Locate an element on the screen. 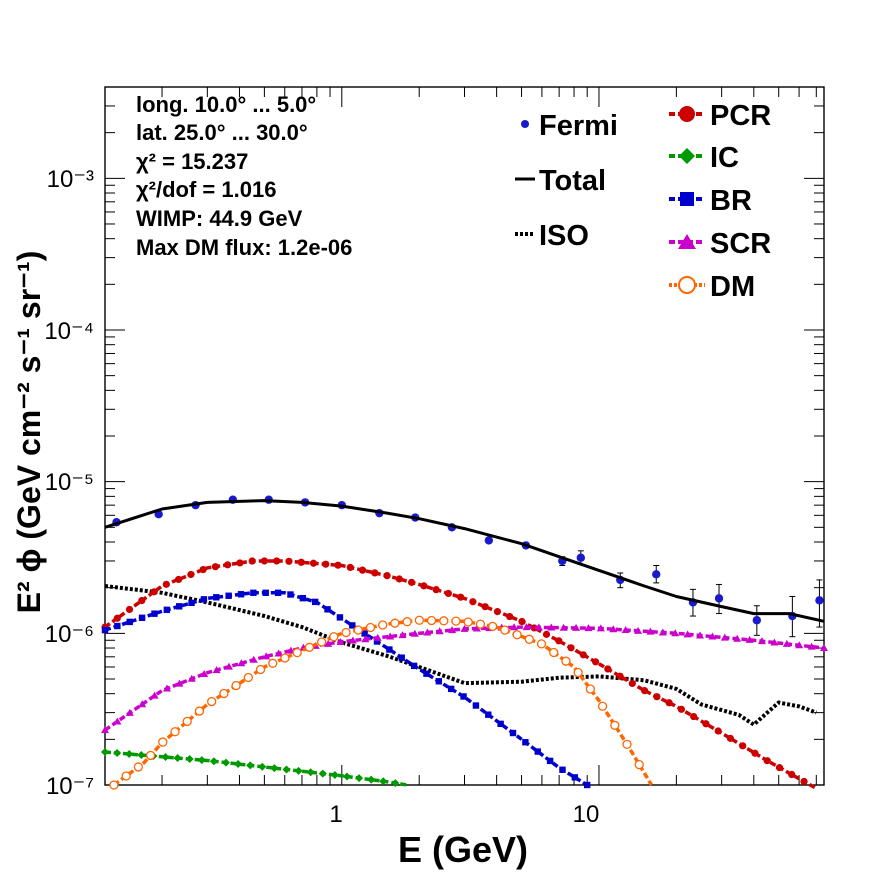 The height and width of the screenshot is (872, 896). series-dm is located at coordinates (381, 702).